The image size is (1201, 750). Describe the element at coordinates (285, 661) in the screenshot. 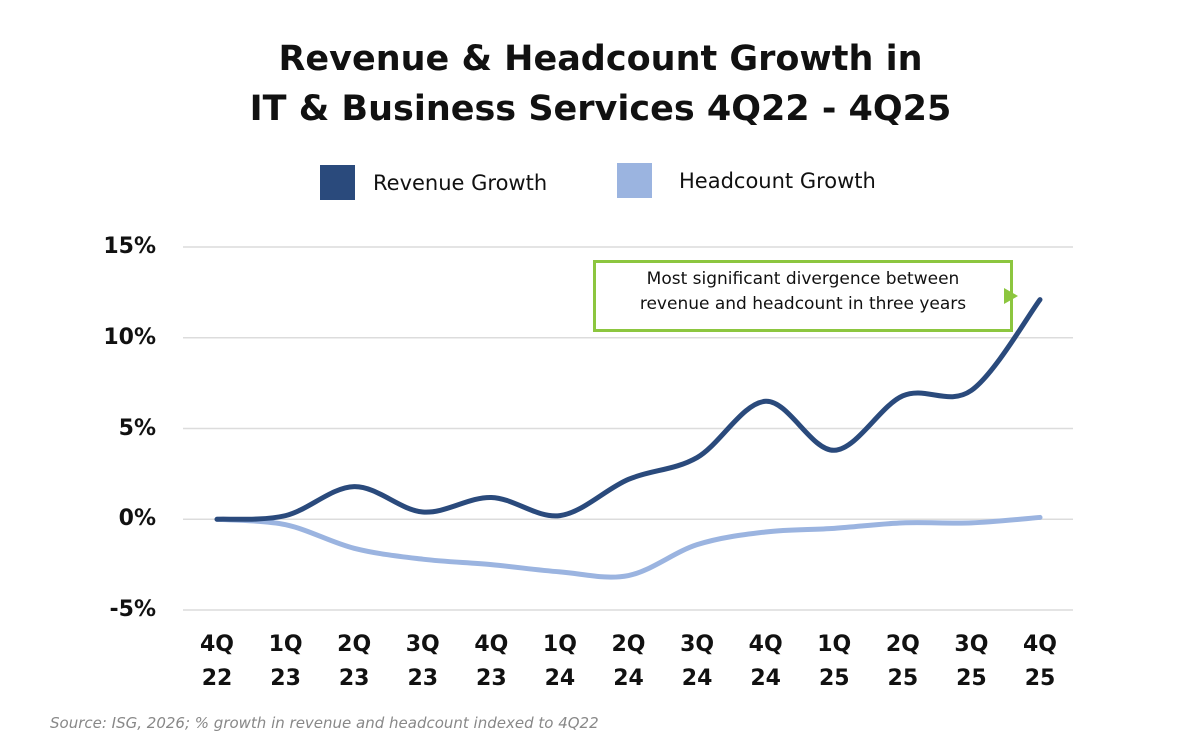

I see `x-tick-label: 1Q 23` at that location.